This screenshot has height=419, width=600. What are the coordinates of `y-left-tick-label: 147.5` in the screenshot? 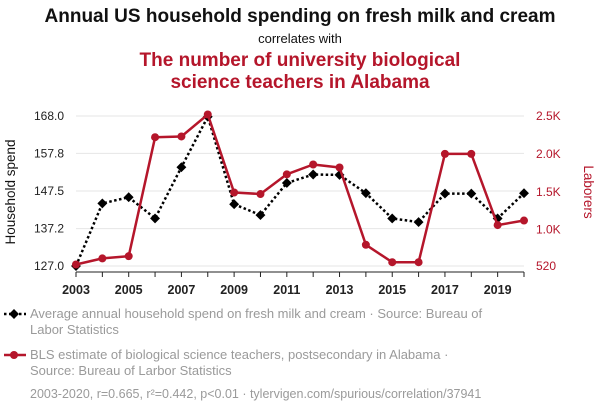 It's located at (49, 191).